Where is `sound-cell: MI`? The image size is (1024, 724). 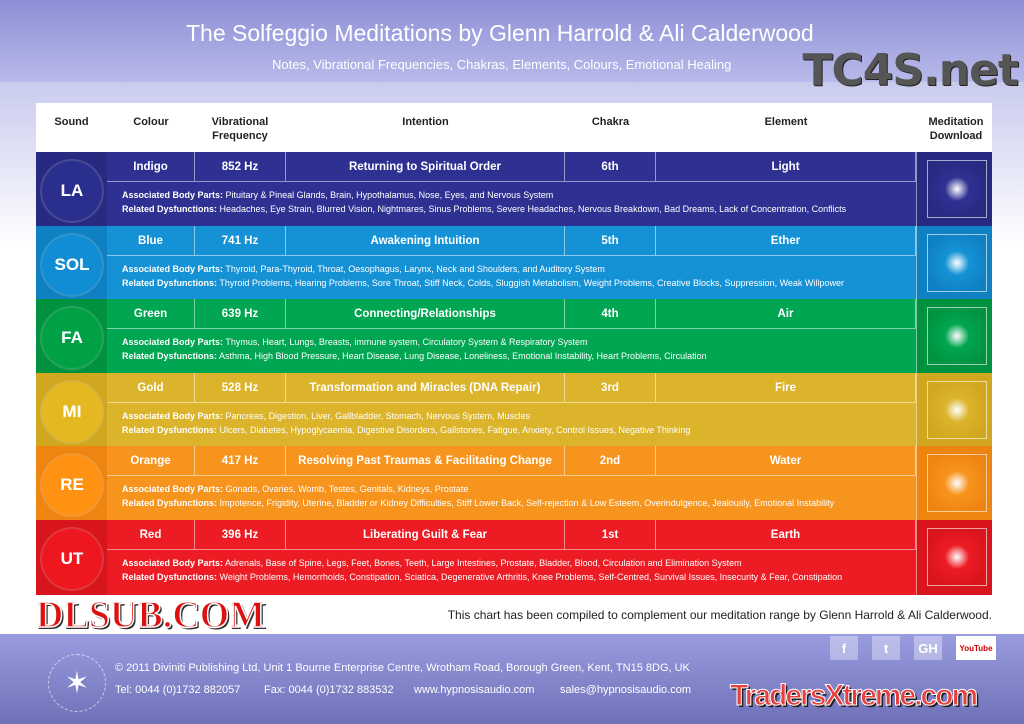 sound-cell: MI is located at coordinates (71, 410).